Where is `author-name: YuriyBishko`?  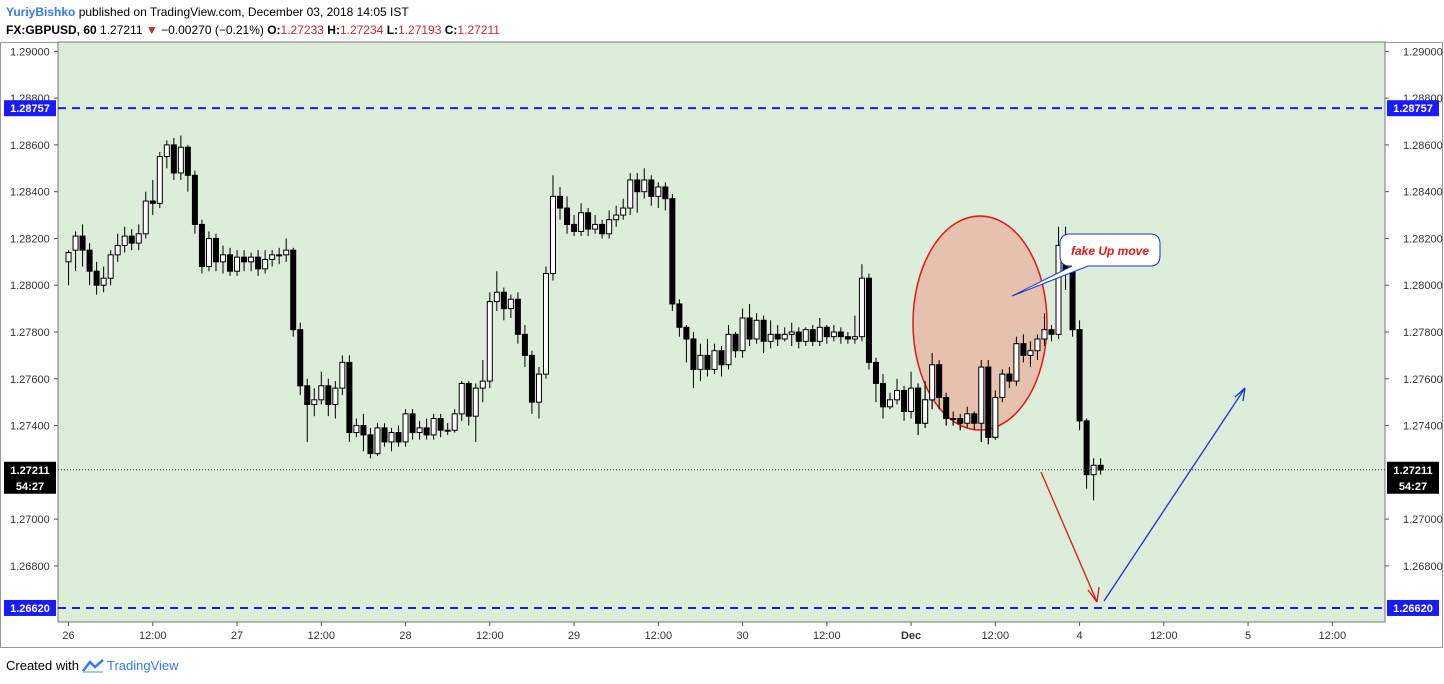
author-name: YuriyBishko is located at coordinates (41, 12).